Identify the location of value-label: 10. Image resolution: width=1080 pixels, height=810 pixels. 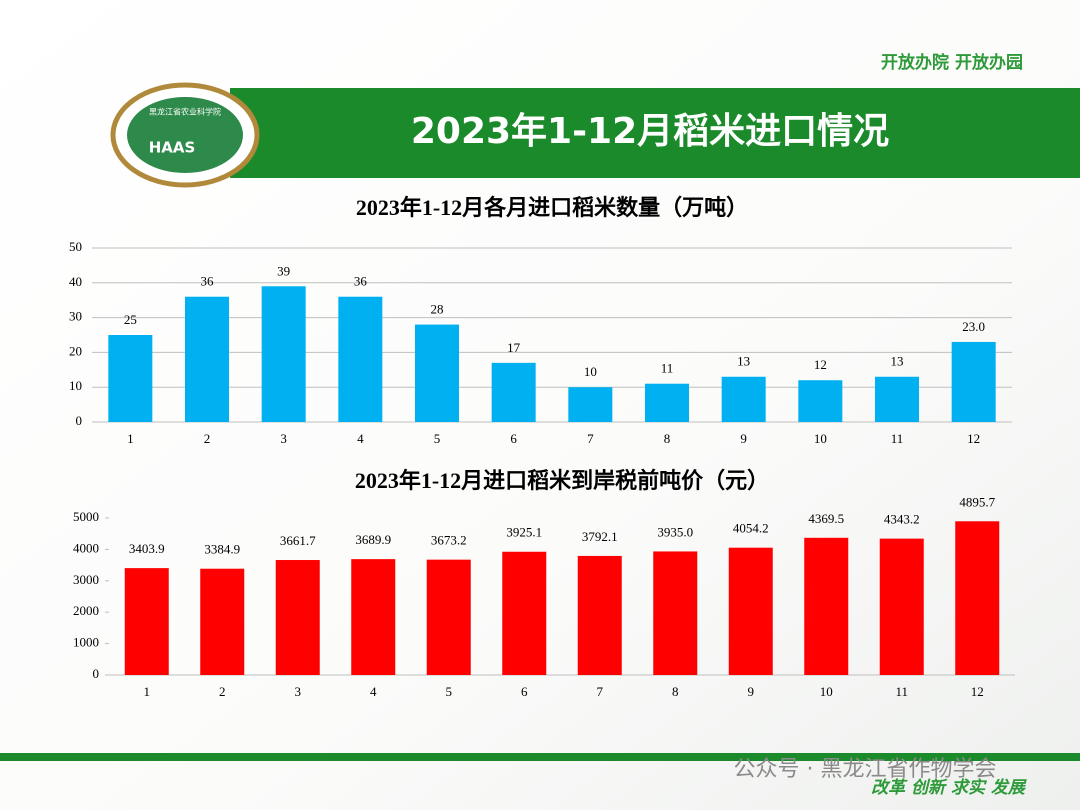
(590, 371).